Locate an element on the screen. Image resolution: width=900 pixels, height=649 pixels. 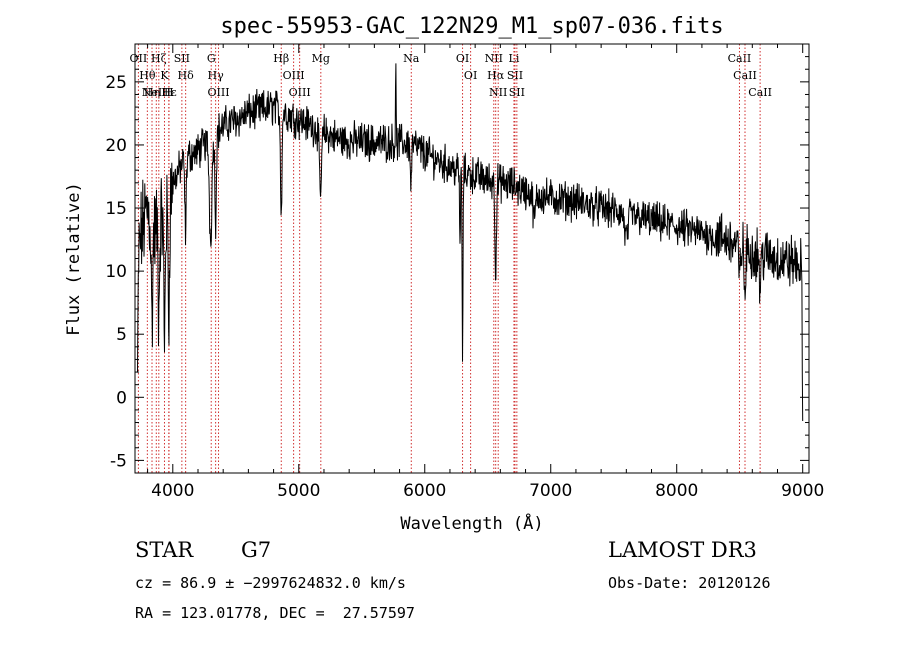
object-subclass: G7 is located at coordinates (256, 550).